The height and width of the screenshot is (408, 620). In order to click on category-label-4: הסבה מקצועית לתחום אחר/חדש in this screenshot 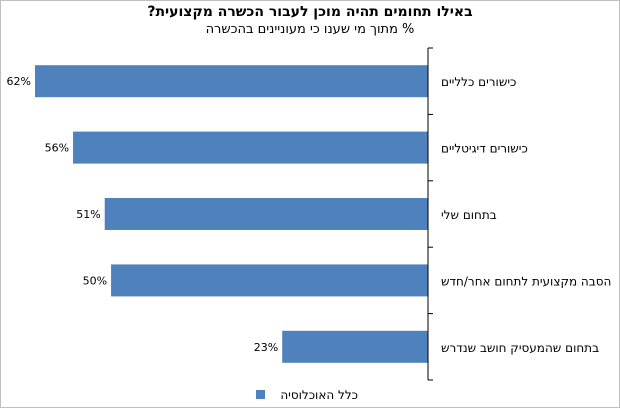, I will do `click(526, 281)`.